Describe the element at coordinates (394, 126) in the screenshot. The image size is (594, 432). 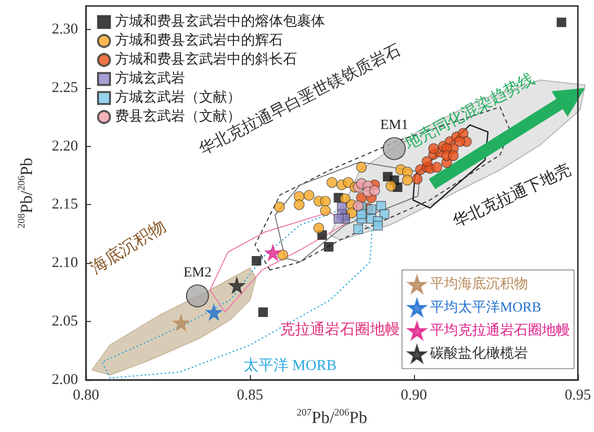
I see `annotation: EM1` at that location.